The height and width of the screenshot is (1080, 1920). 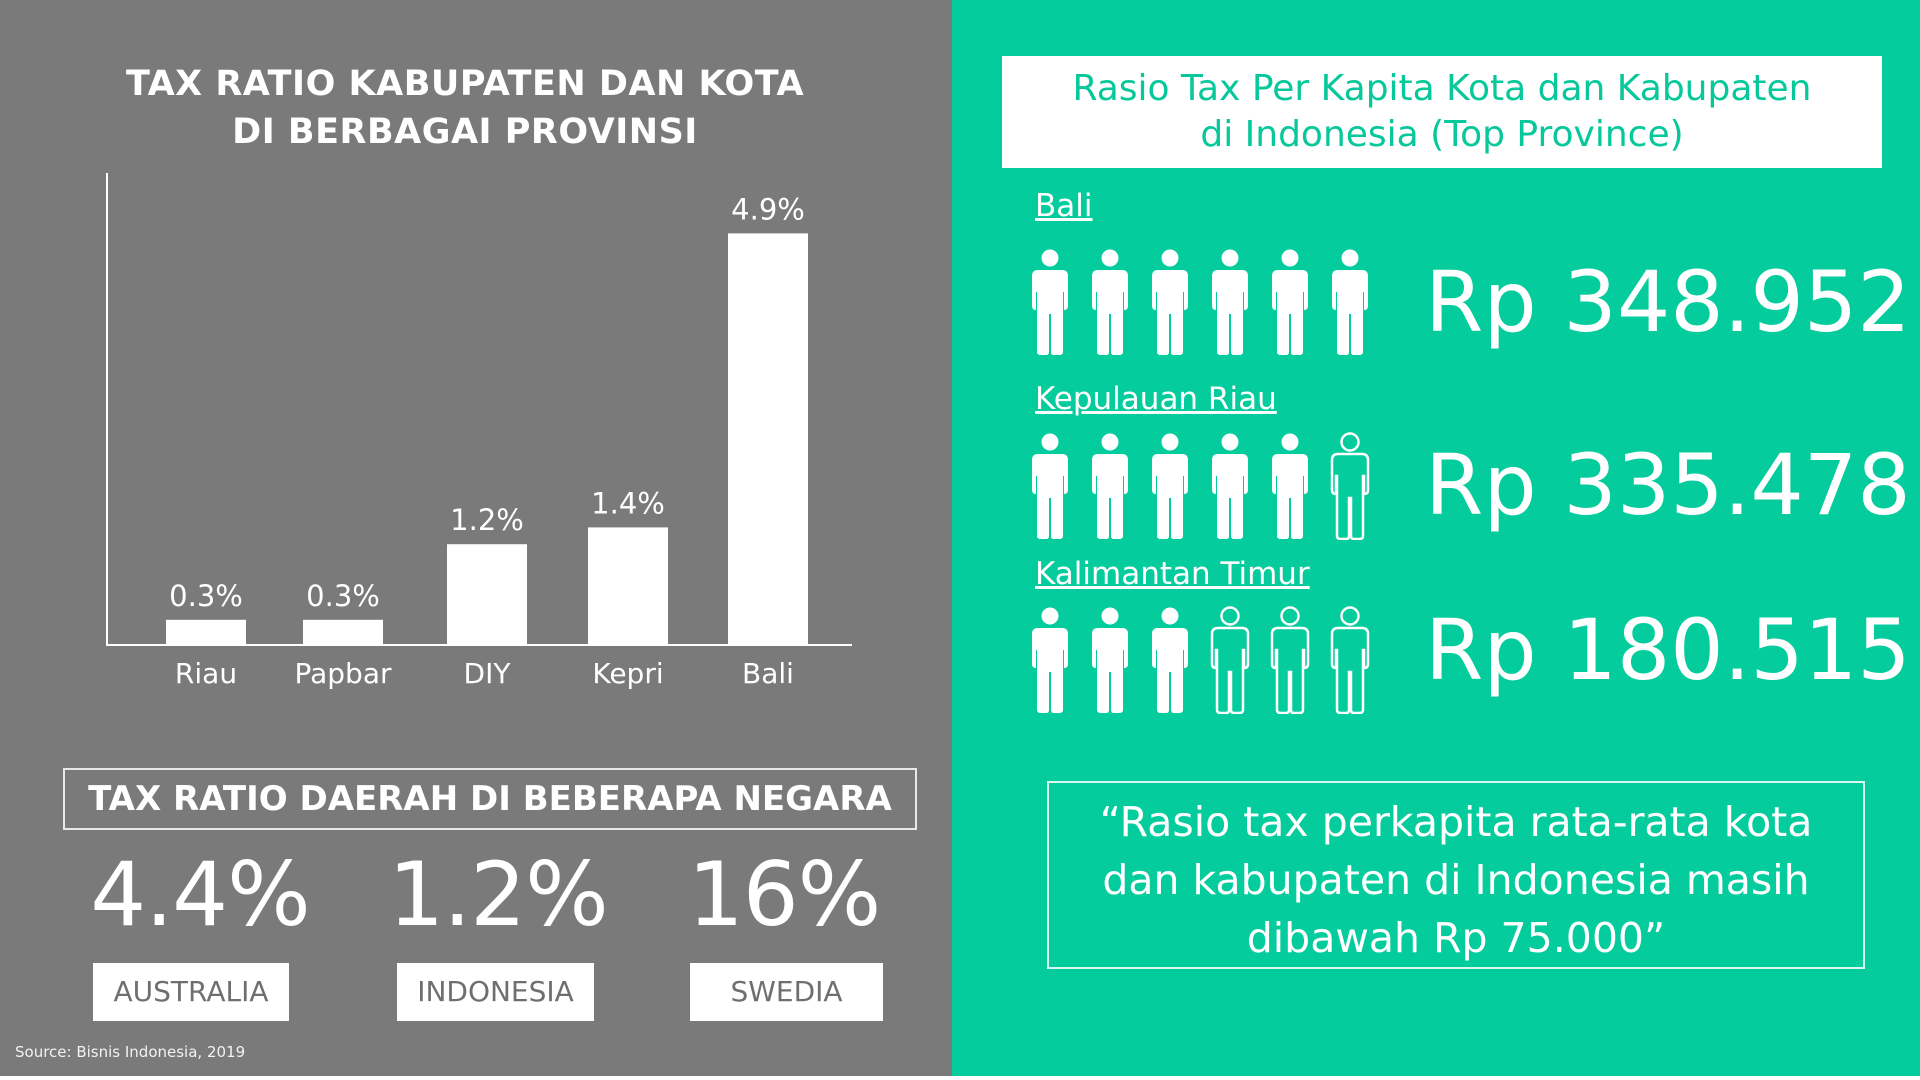 I want to click on amount-bali: Rp 348.952, so click(x=1668, y=302).